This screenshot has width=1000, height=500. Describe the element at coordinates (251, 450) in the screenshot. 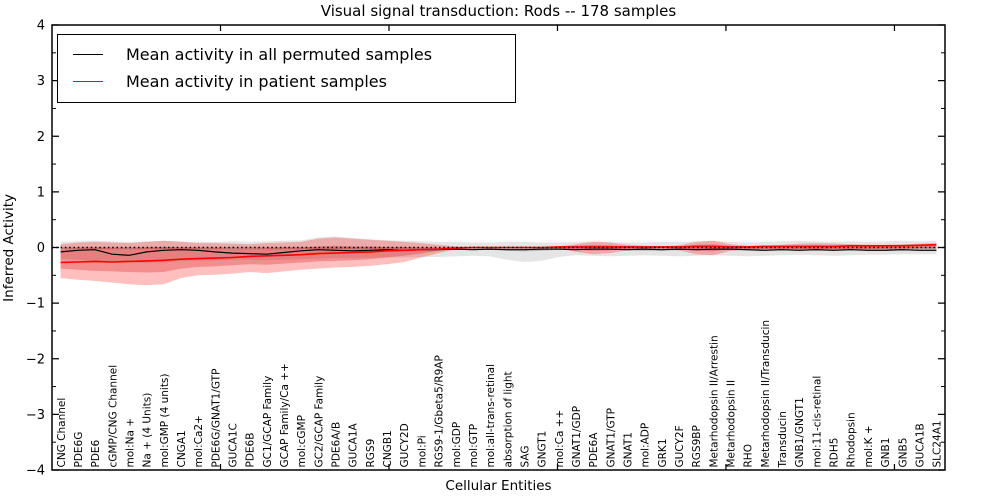

I see `x-category-label: PDE6B` at that location.